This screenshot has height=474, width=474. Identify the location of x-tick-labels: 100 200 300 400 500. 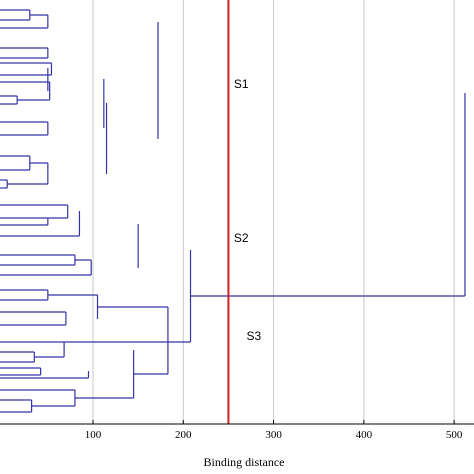
(274, 430).